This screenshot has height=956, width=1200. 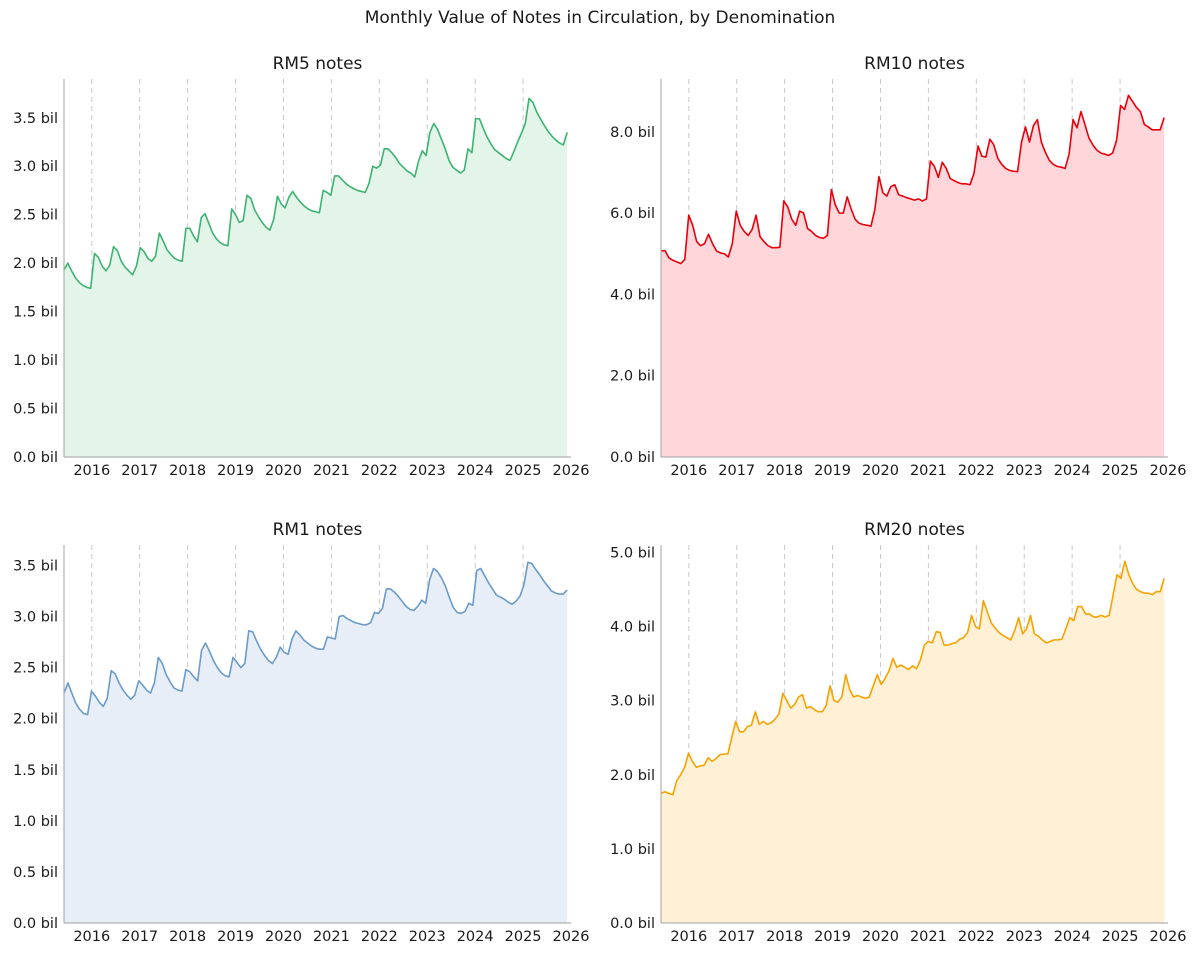 I want to click on y-tick-label: 8.0 bil, so click(x=632, y=133).